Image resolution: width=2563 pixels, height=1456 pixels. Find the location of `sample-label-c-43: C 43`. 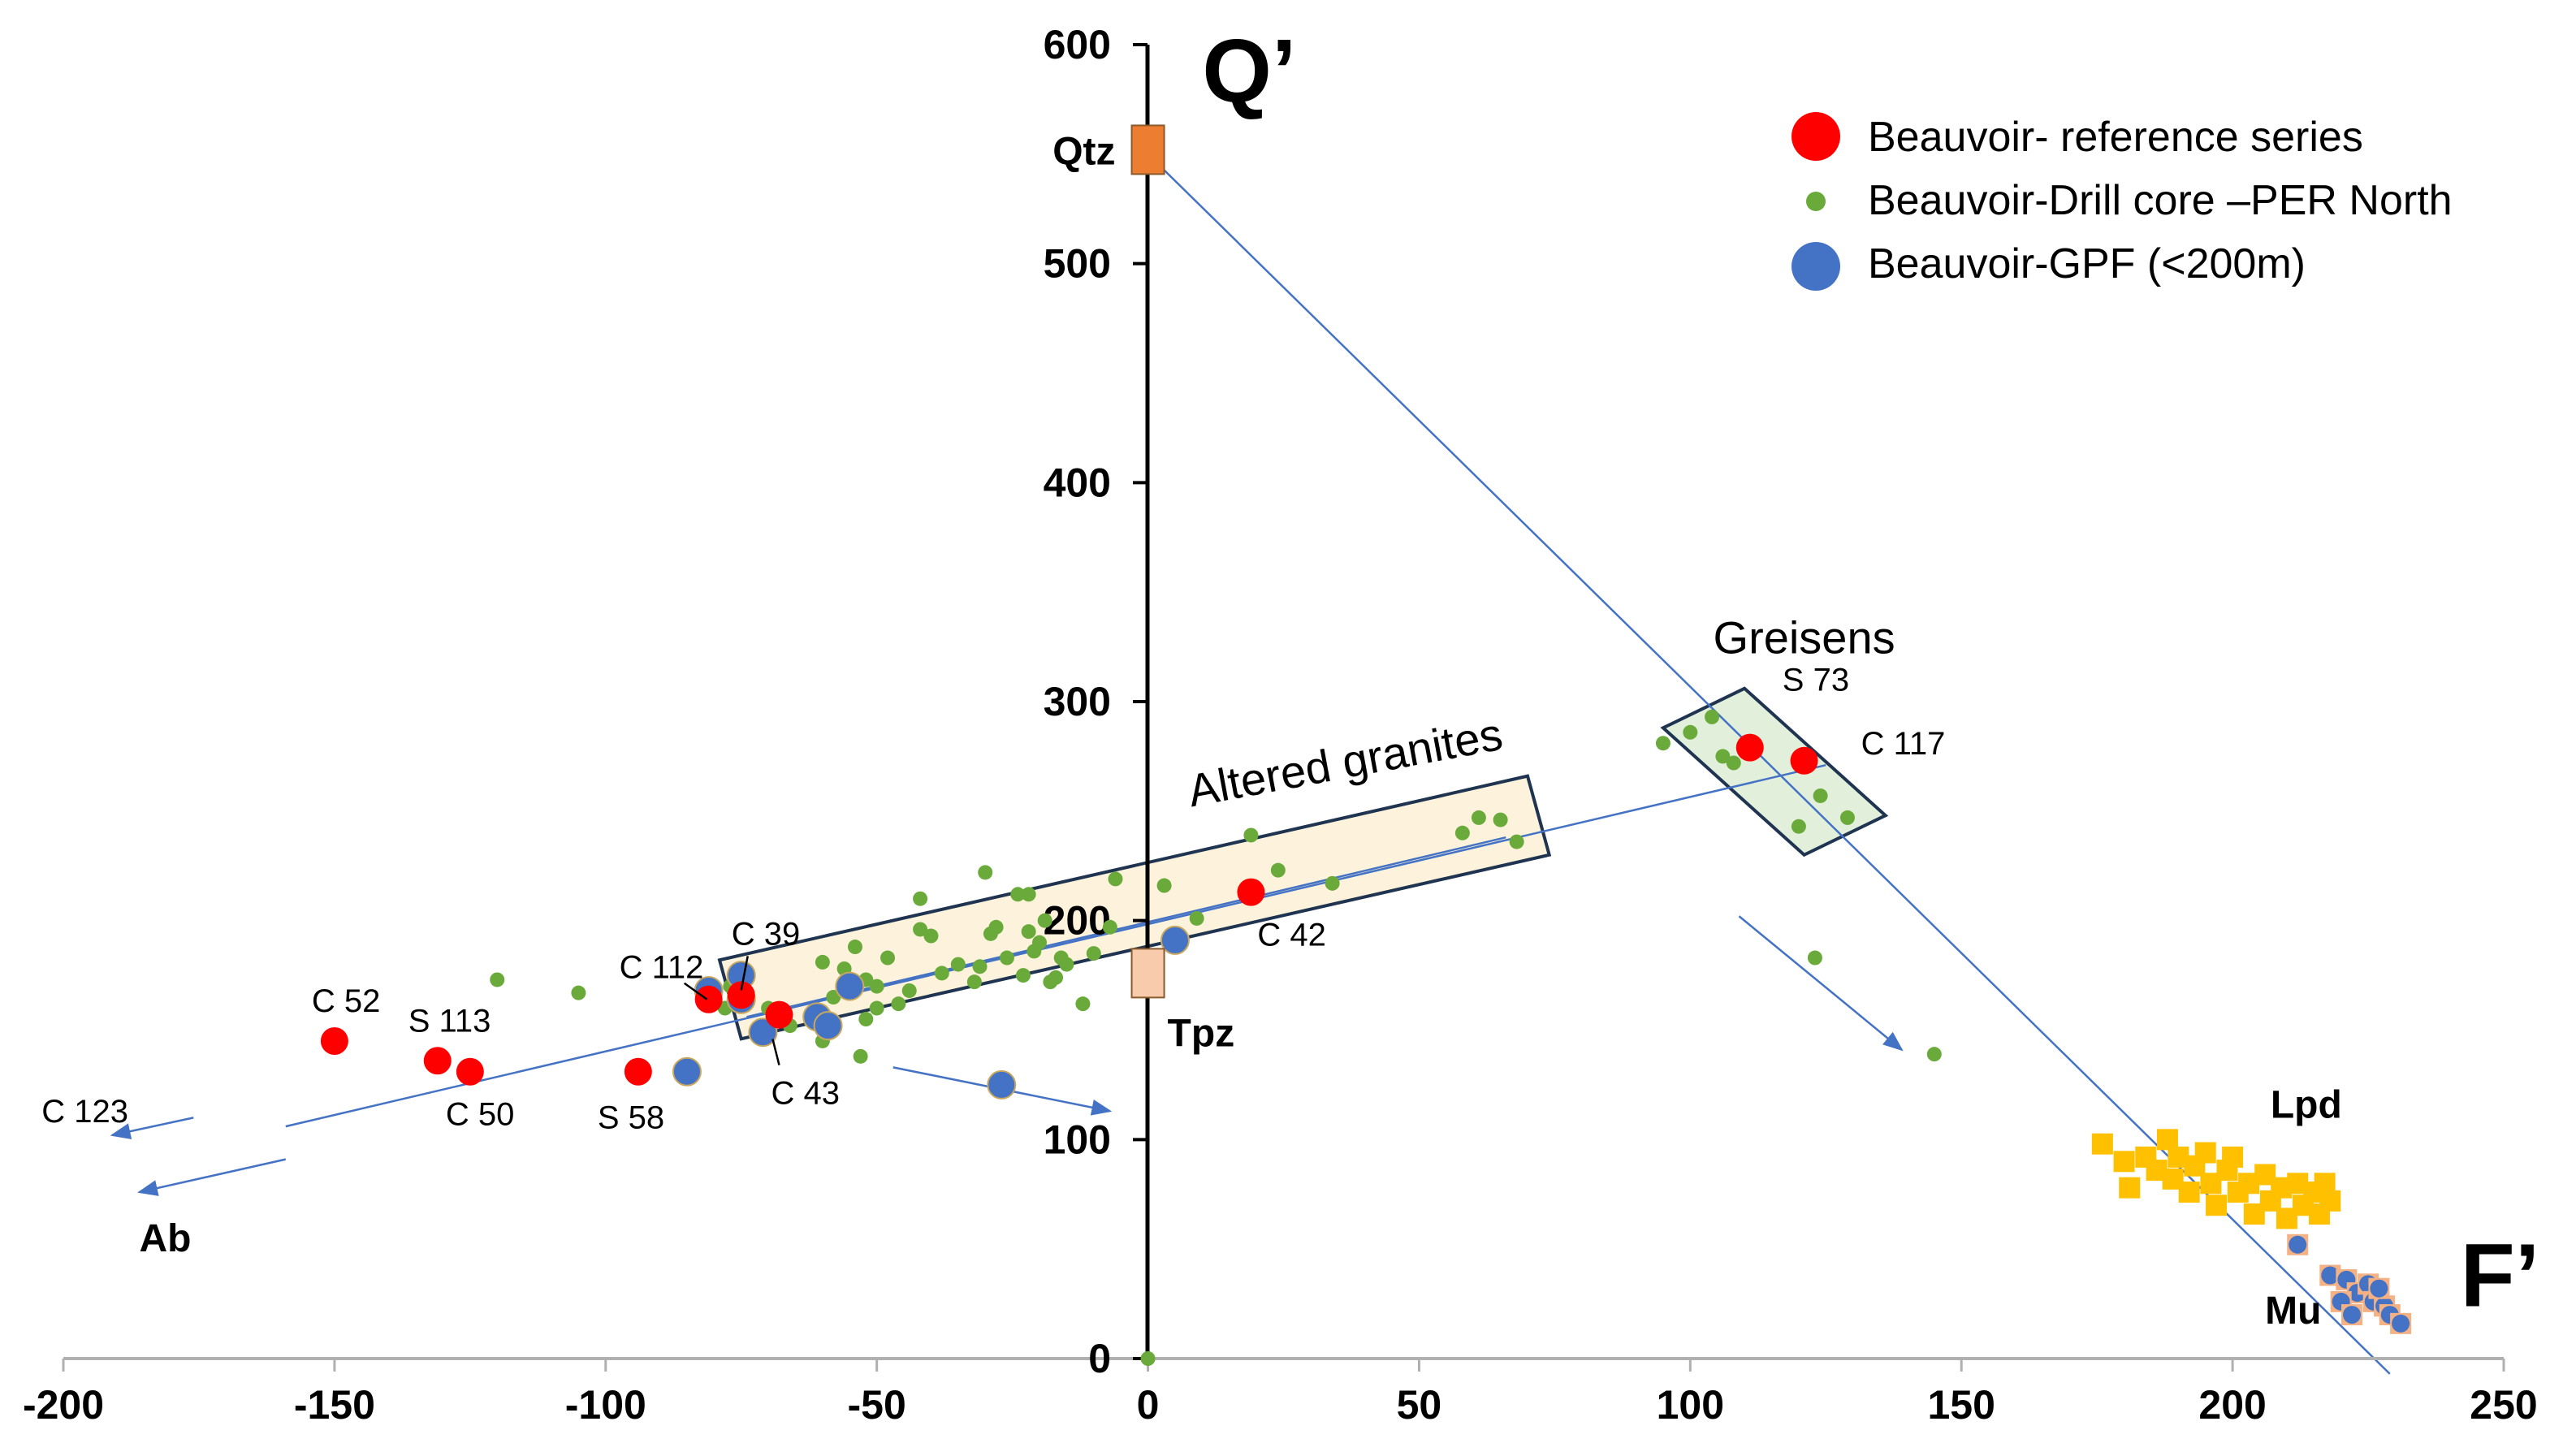

sample-label-c-43: C 43 is located at coordinates (805, 1094).